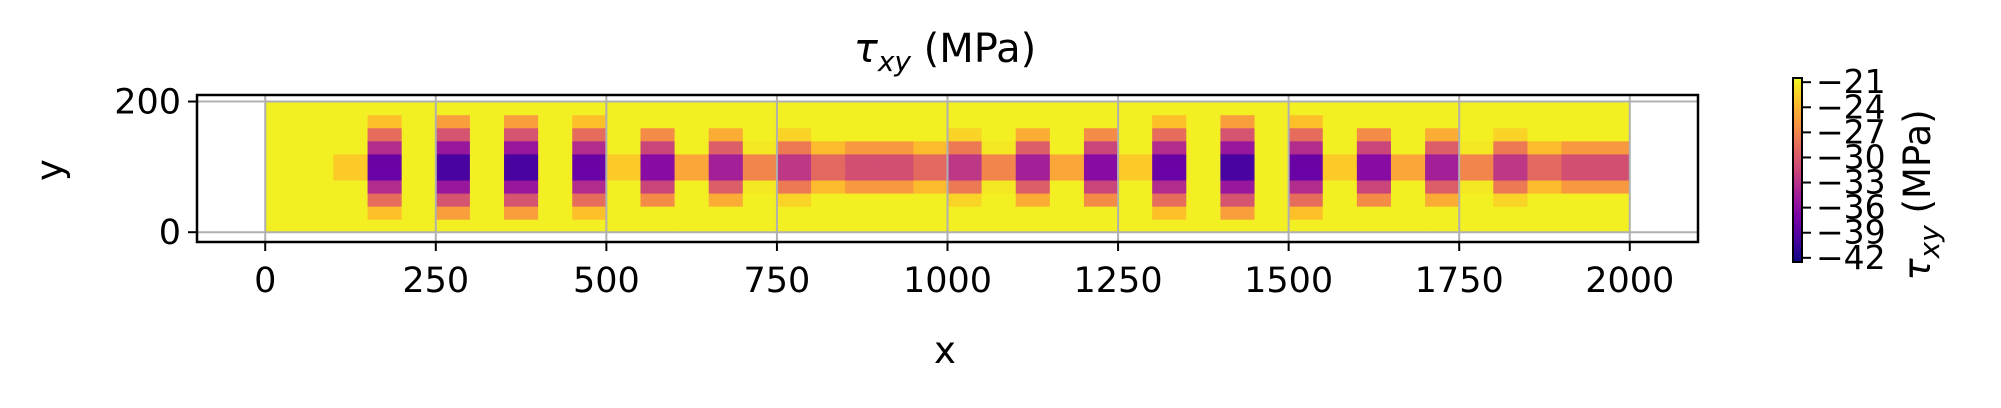 The width and height of the screenshot is (2001, 408). What do you see at coordinates (435, 281) in the screenshot?
I see `x-tick-label: 250` at bounding box center [435, 281].